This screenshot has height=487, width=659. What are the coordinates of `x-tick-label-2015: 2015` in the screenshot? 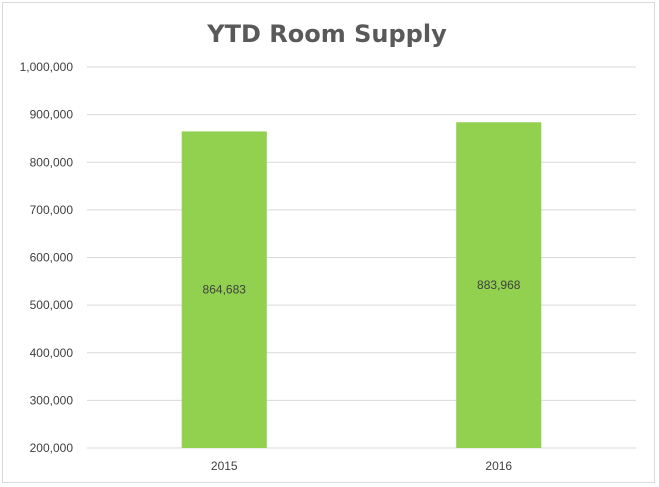 It's located at (224, 466).